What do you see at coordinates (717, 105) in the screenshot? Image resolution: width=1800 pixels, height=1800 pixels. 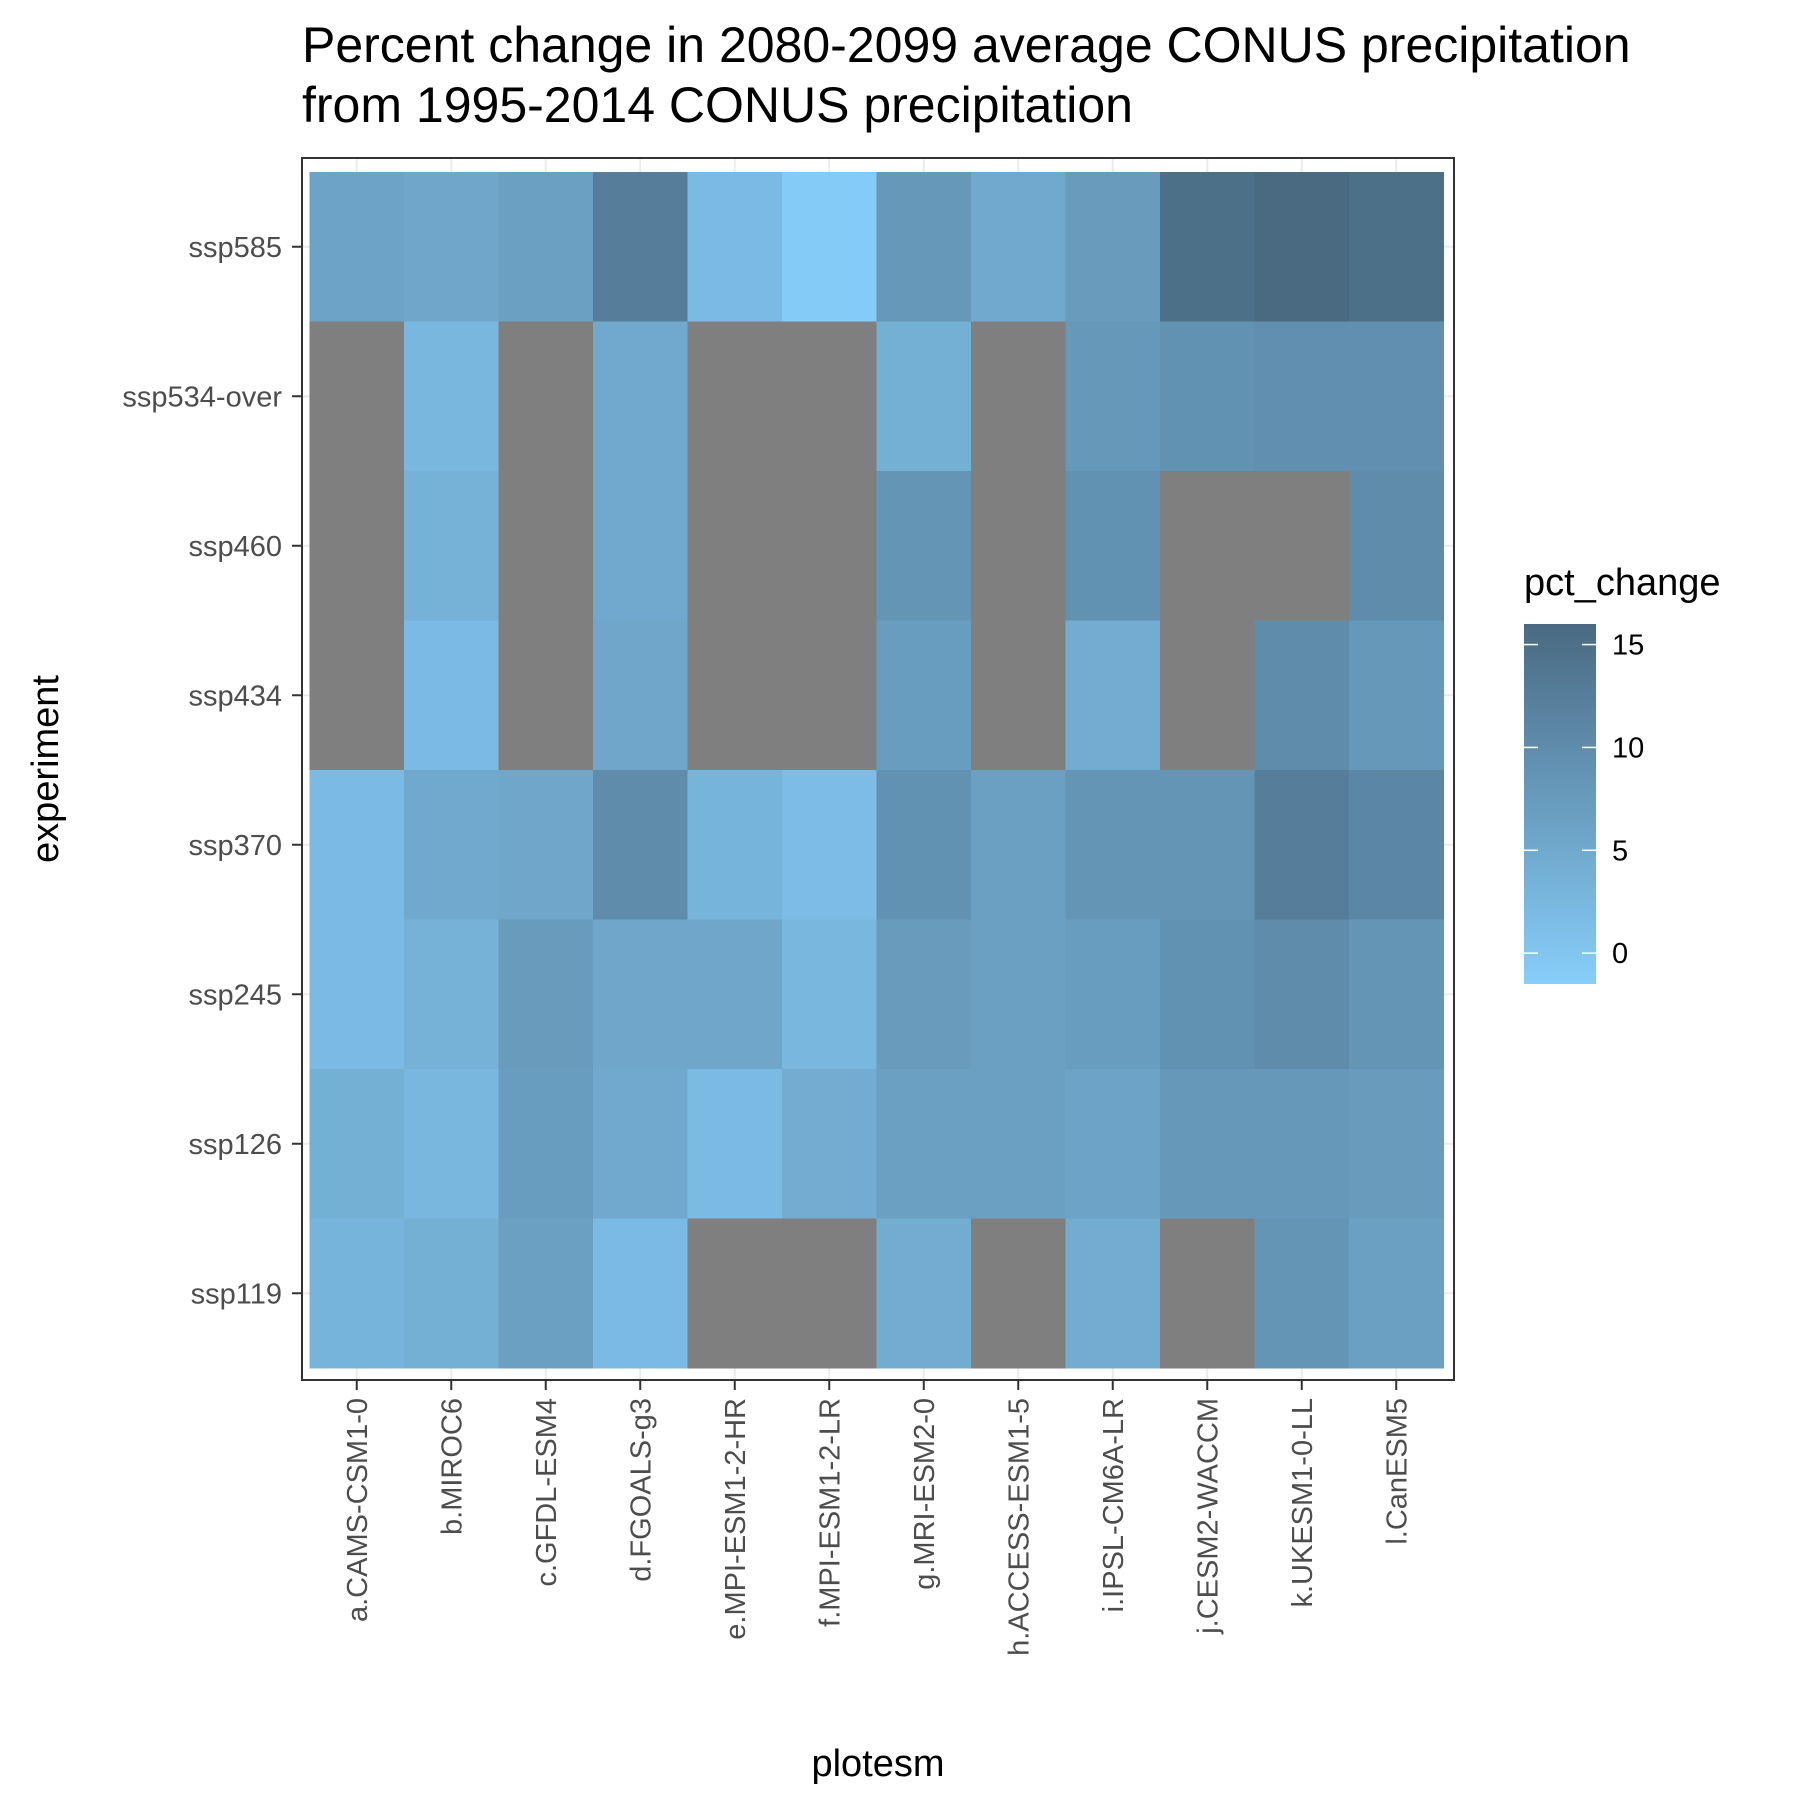 I see `chart-title-line-2: from 1995-2014 CONUS precipitation` at bounding box center [717, 105].